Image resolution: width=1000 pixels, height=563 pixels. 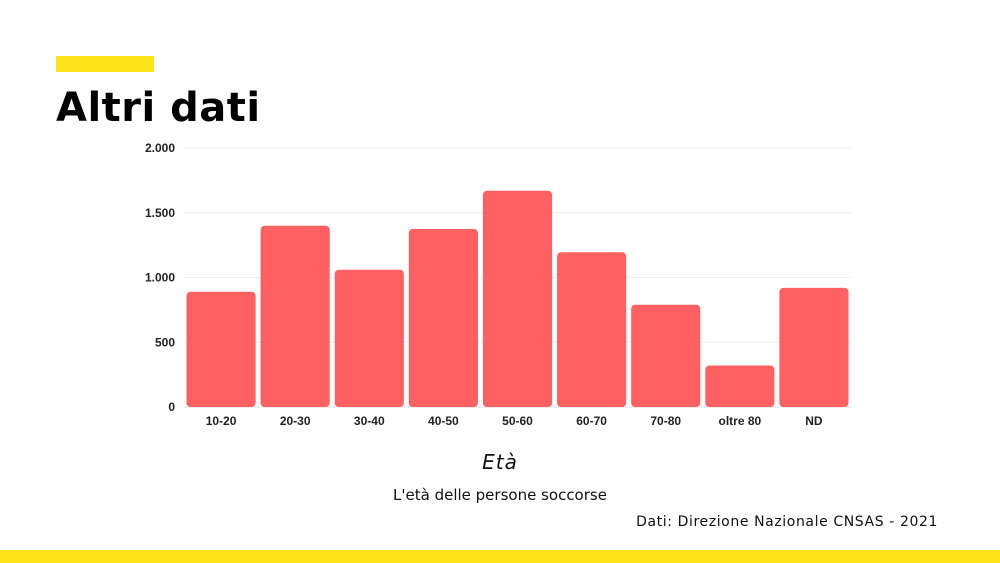 What do you see at coordinates (171, 407) in the screenshot?
I see `y-tick-label: 0` at bounding box center [171, 407].